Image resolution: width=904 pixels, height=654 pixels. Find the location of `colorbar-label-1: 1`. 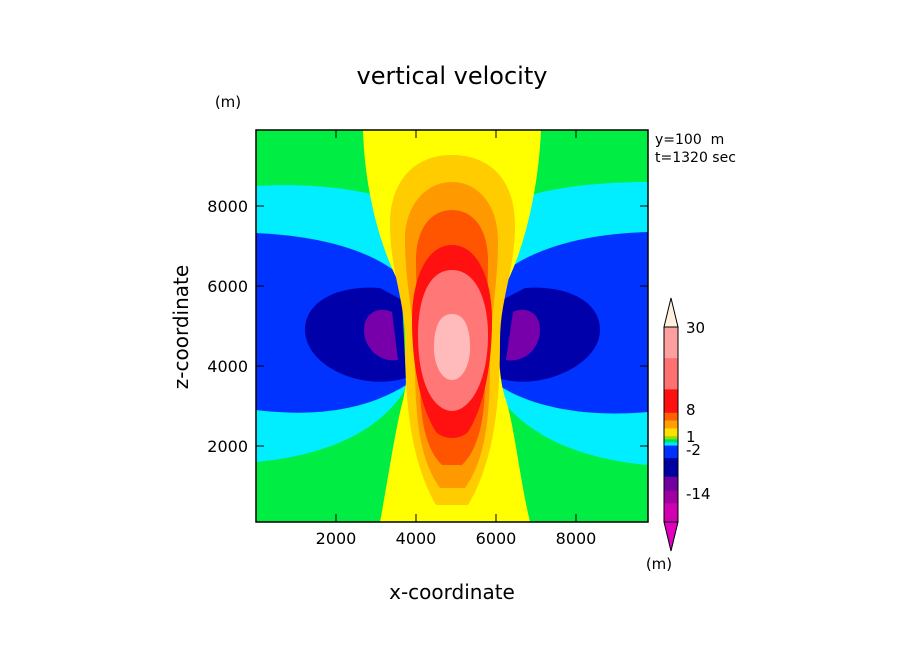

colorbar-label-1: 1 is located at coordinates (691, 437).